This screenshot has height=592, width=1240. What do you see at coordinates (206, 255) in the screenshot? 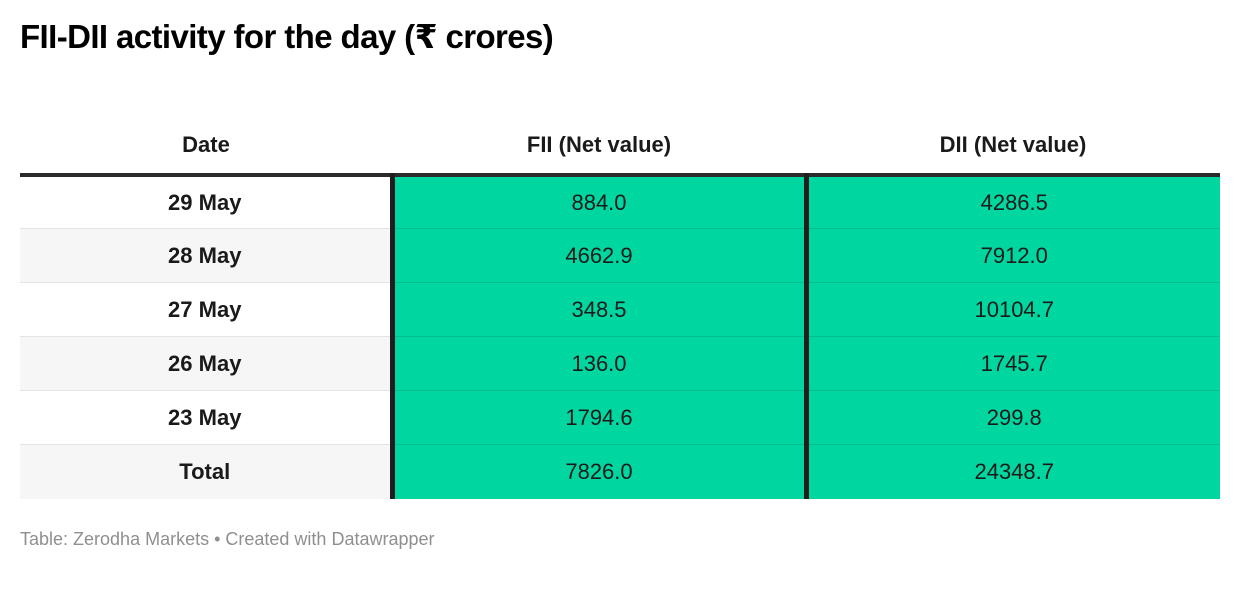
I see `date-cell: 28 May` at bounding box center [206, 255].